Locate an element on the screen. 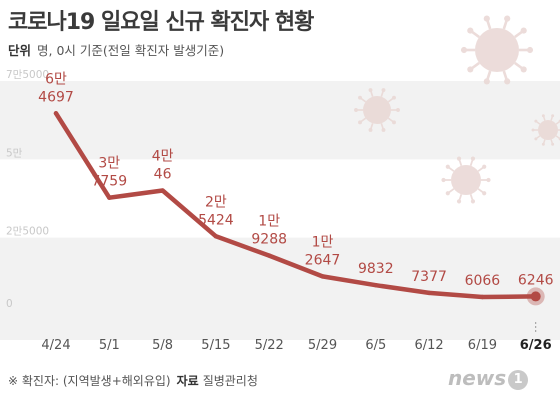 This screenshot has height=401, width=560. data-label: 46 is located at coordinates (163, 175).